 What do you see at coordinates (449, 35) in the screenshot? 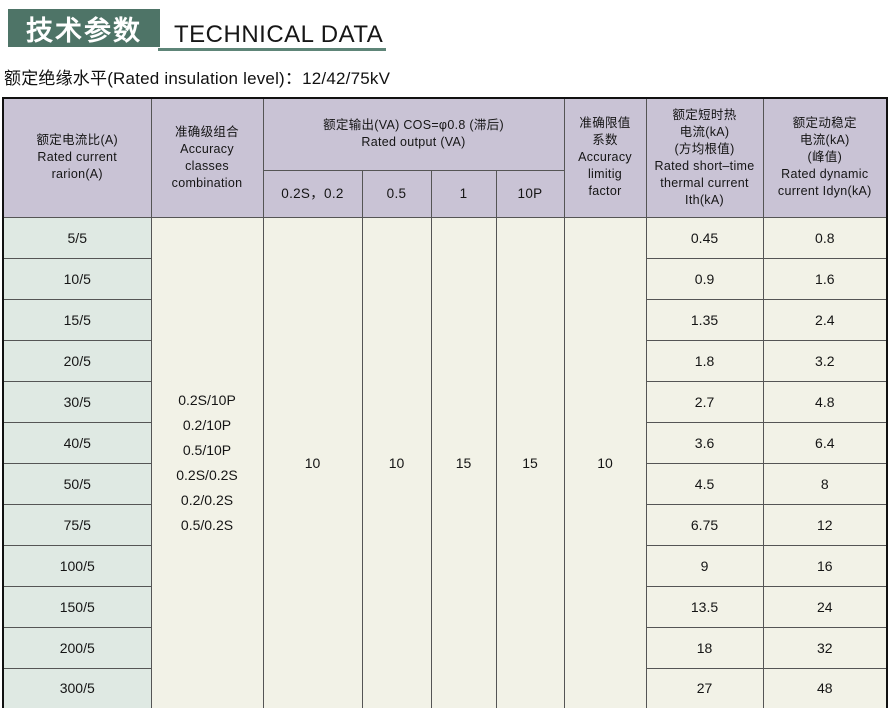
I see `masthead: 技术参数 TECHNICAL DATA` at bounding box center [449, 35].